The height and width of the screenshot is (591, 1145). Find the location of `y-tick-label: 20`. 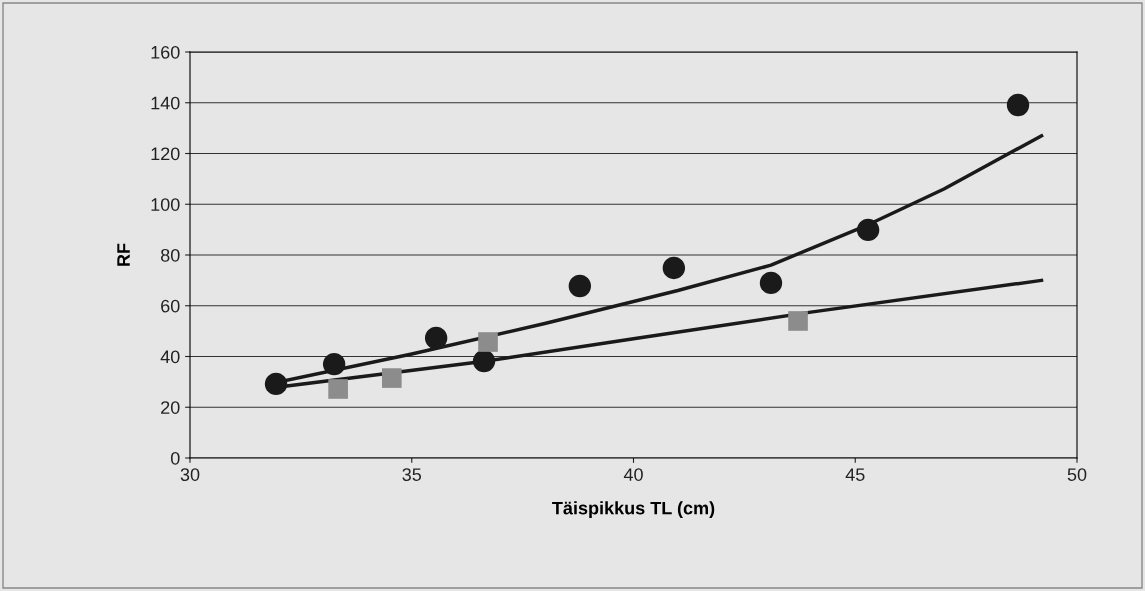

y-tick-label: 20 is located at coordinates (170, 407).